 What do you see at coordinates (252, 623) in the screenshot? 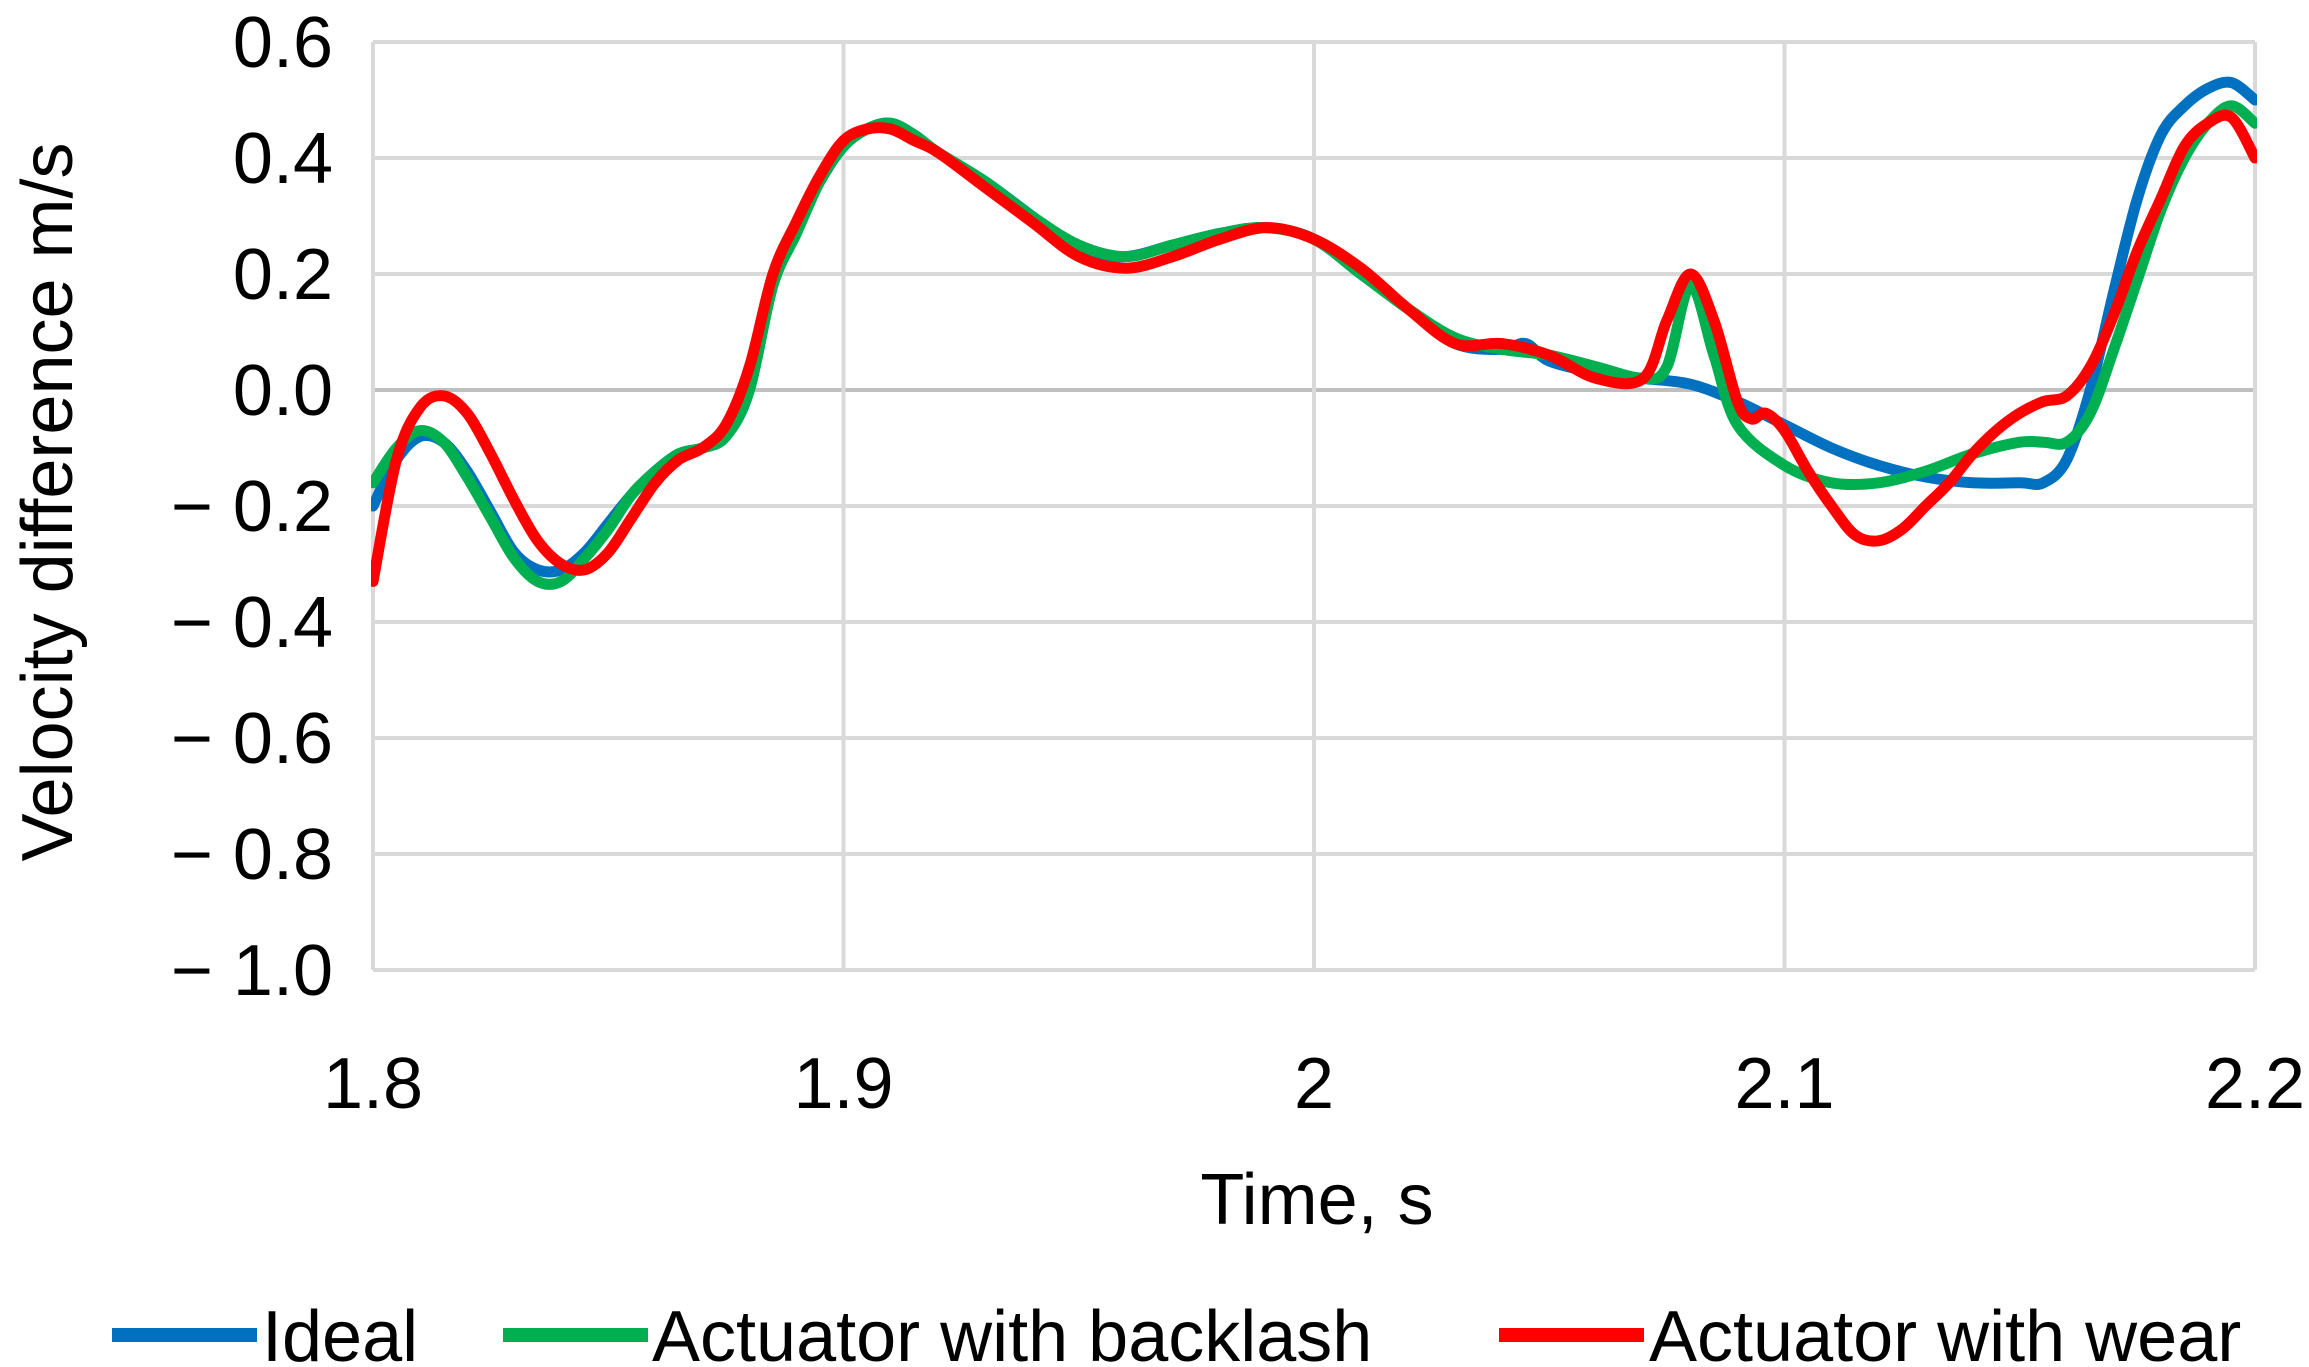
I see `y-tick-label: − 0.4` at bounding box center [252, 623].